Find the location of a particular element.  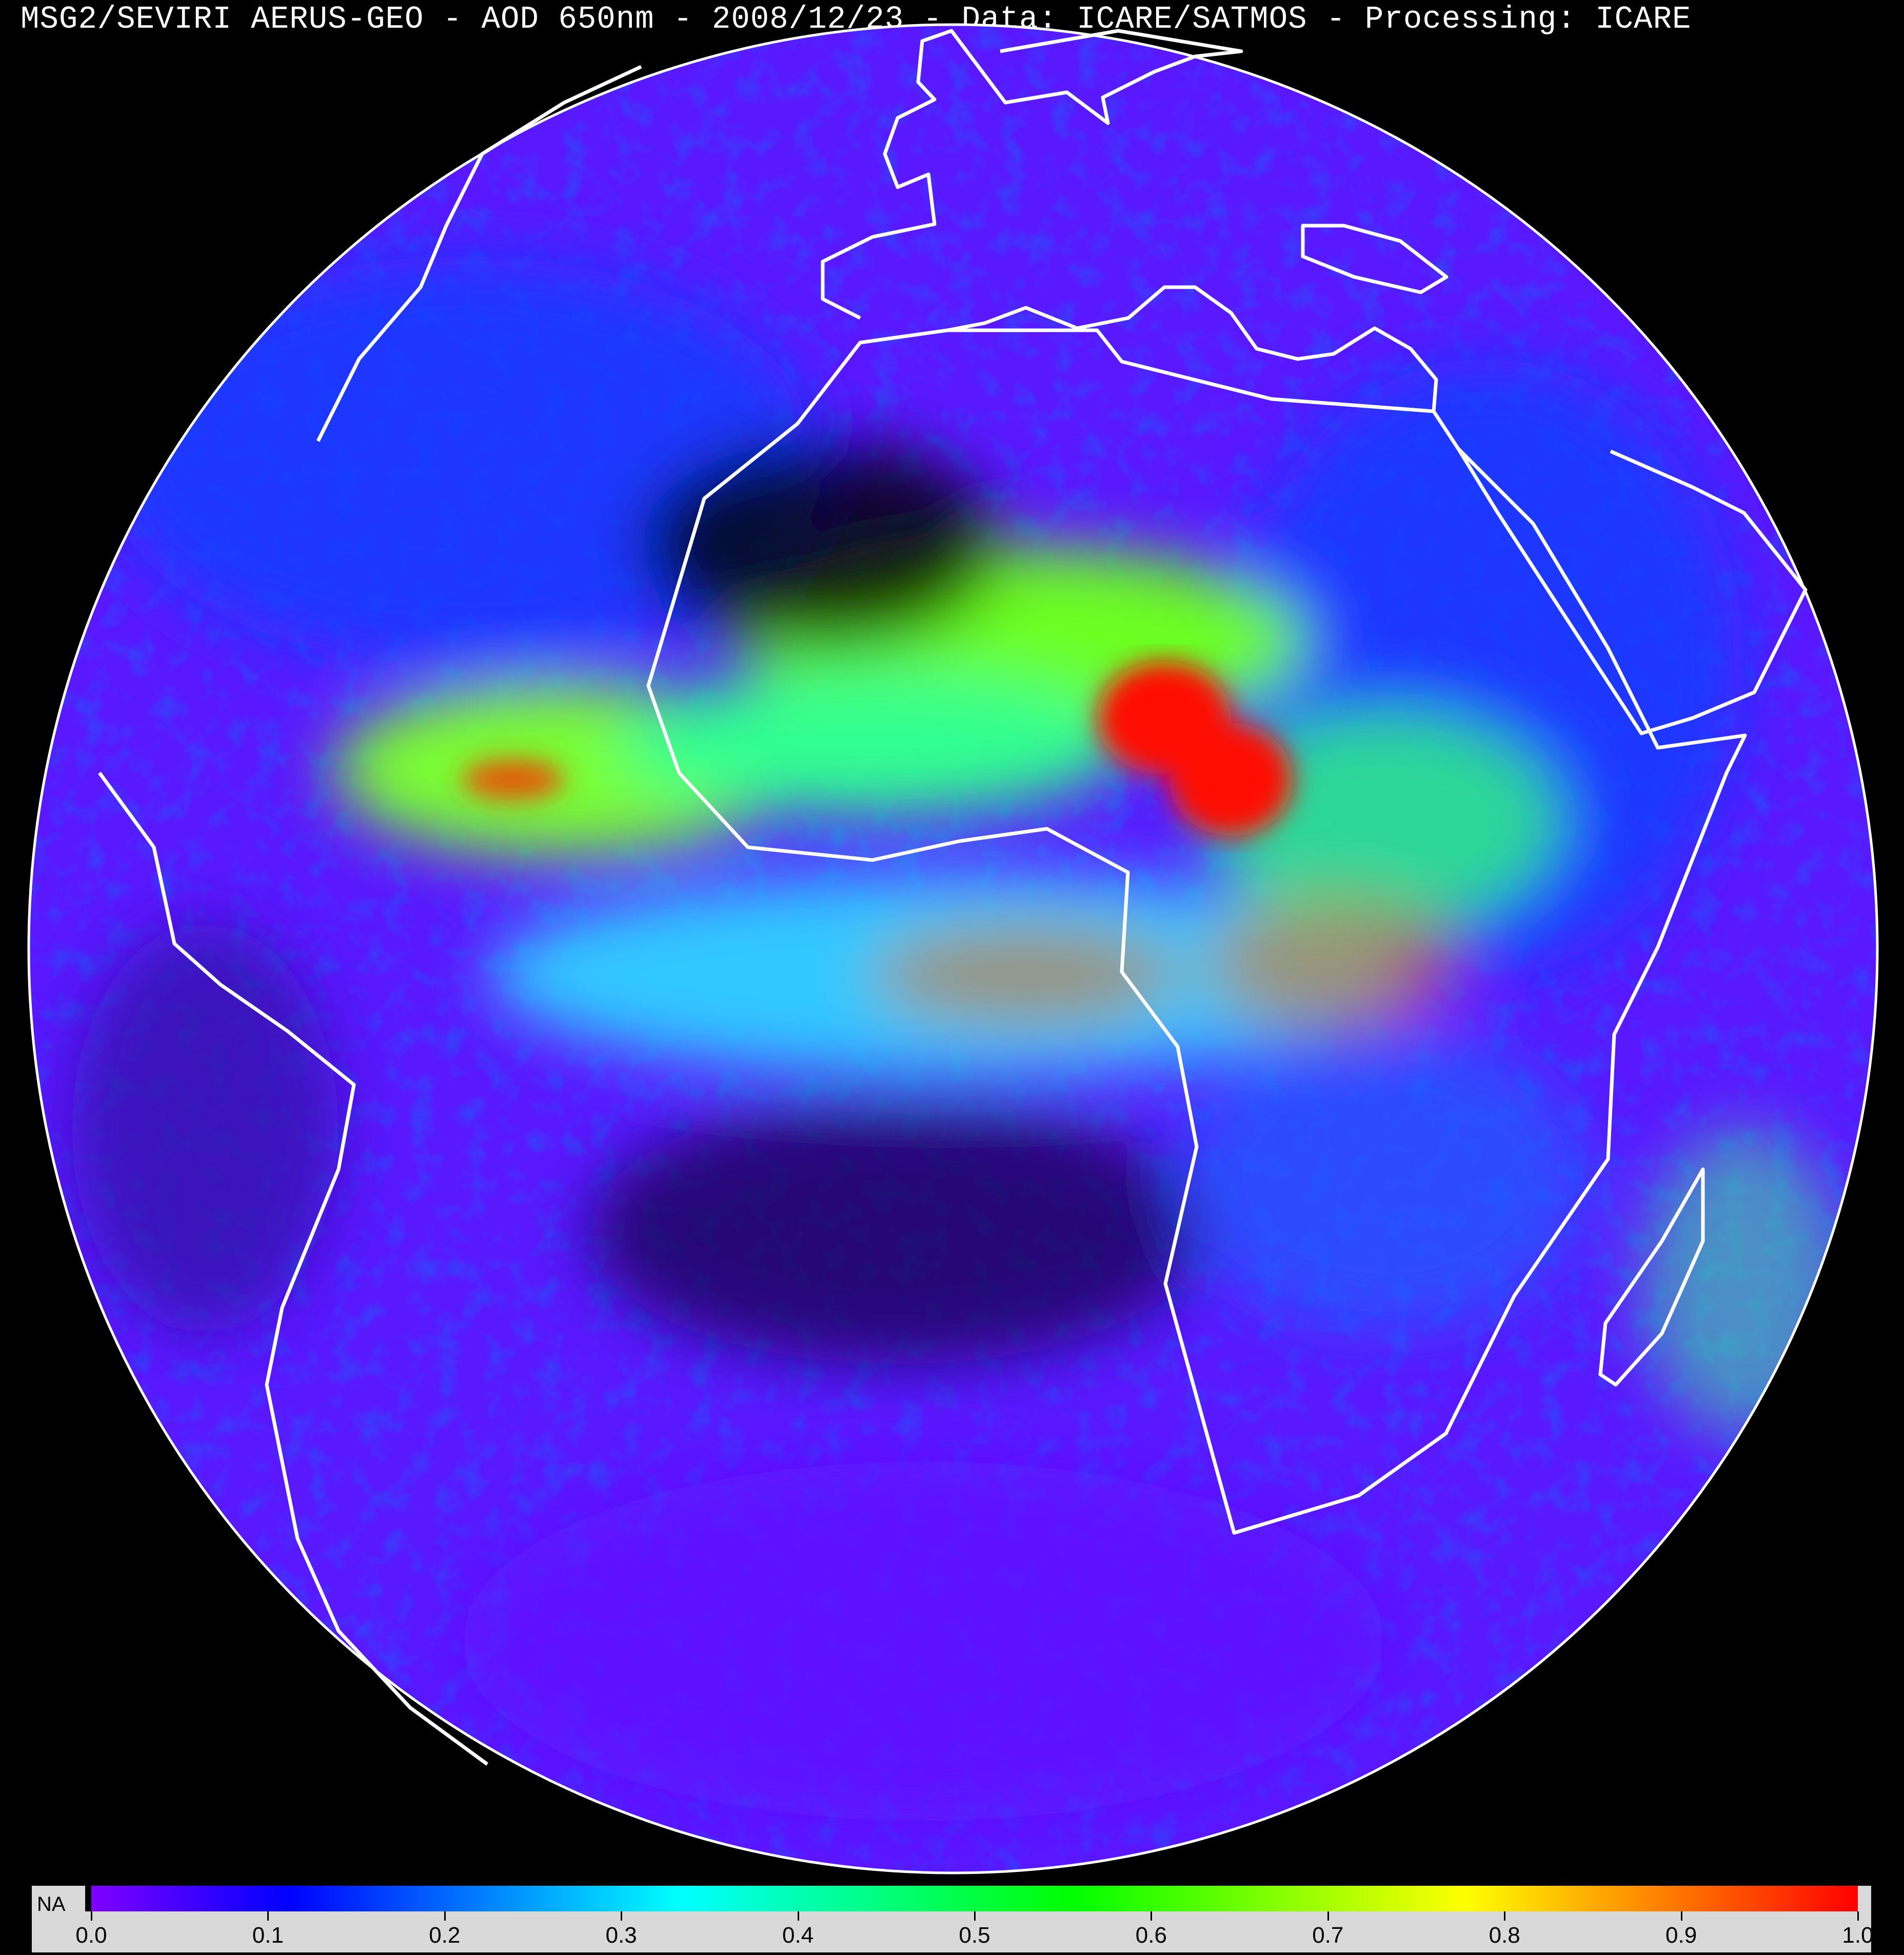

colorbar-na-swatch is located at coordinates (88, 1898).